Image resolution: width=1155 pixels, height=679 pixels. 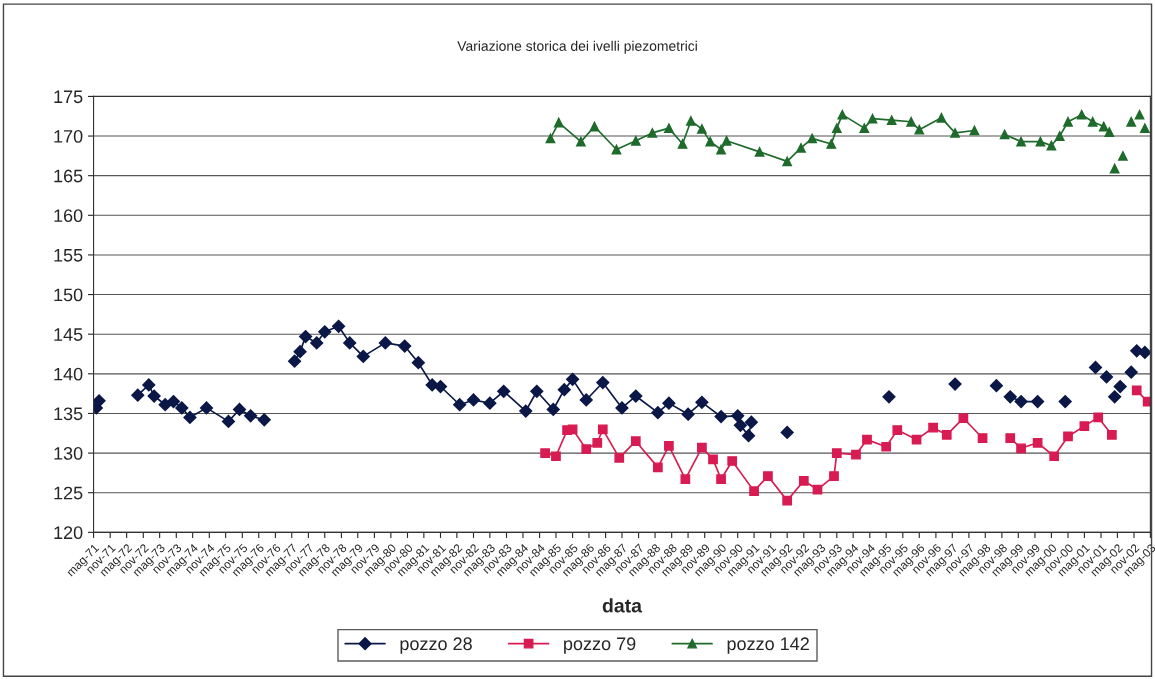 I want to click on legend-label: pozzo 142, so click(x=768, y=645).